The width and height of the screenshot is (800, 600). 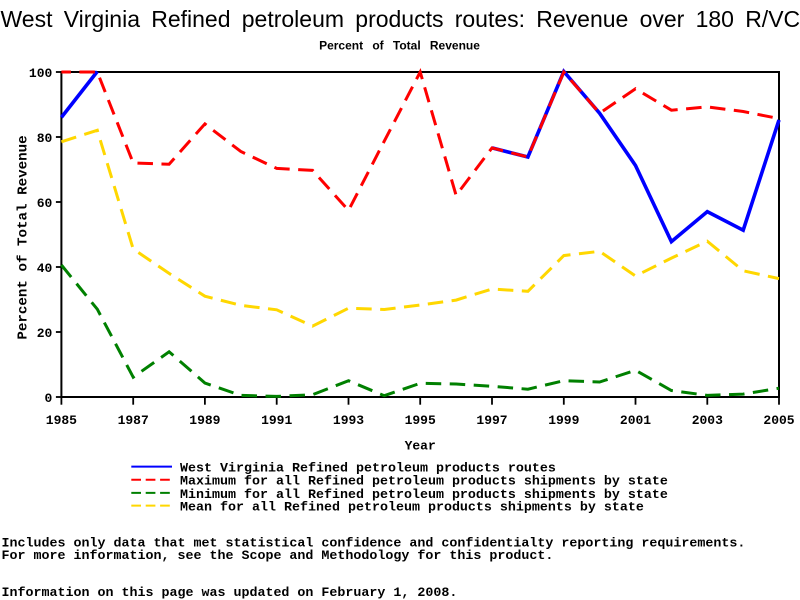 What do you see at coordinates (41, 73) in the screenshot?
I see `svg-text: 100` at bounding box center [41, 73].